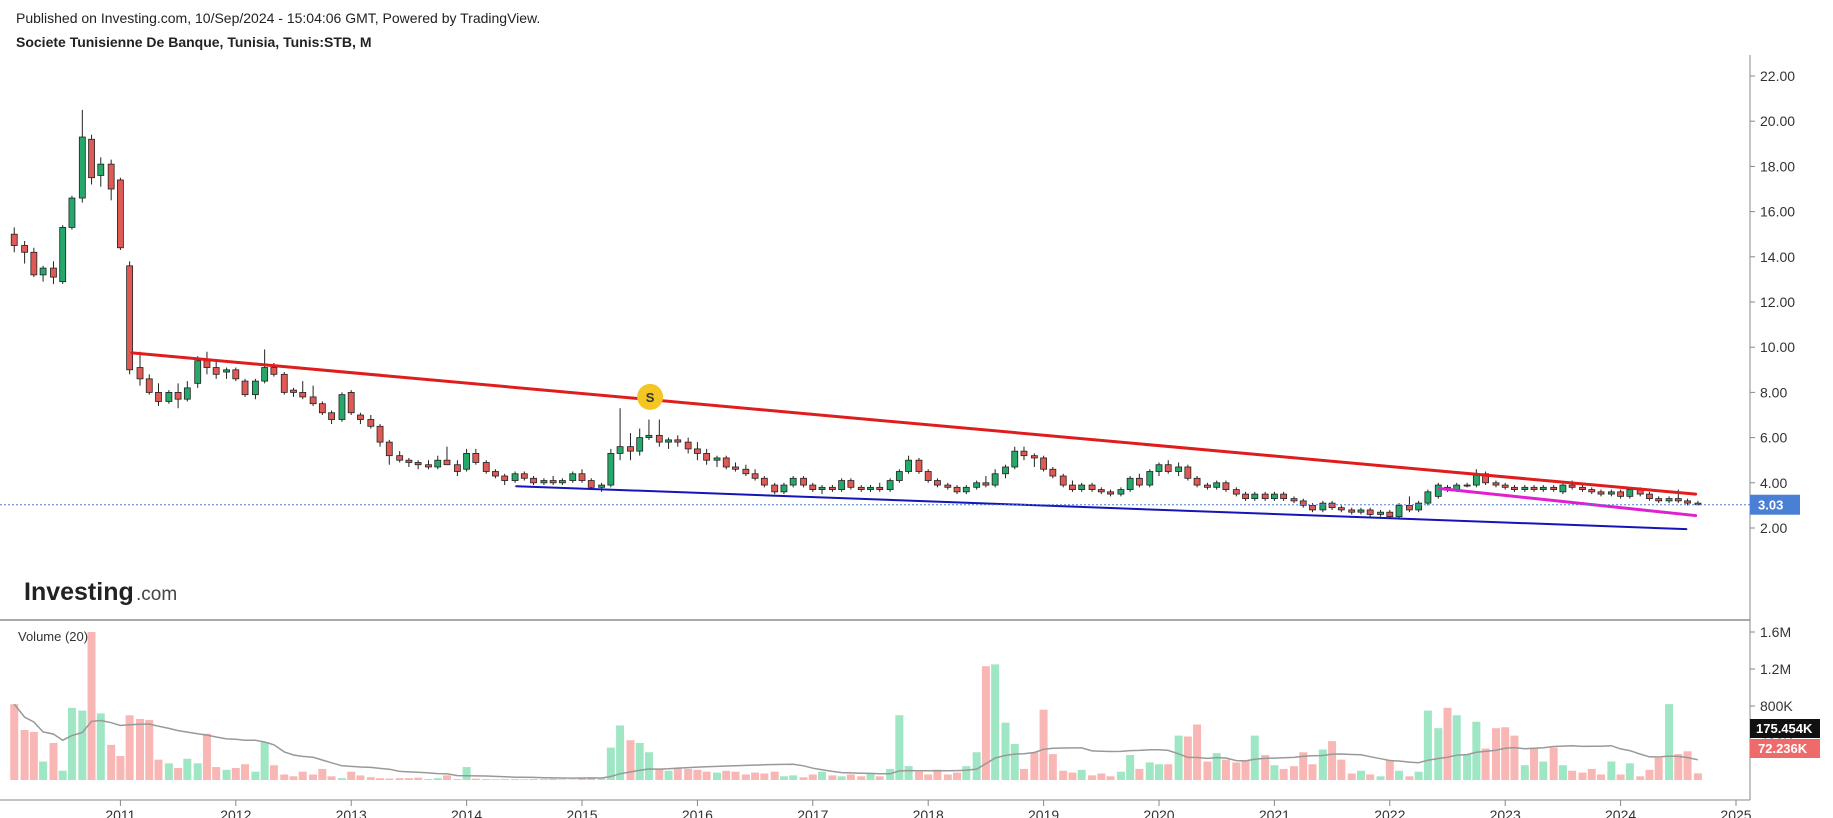 This screenshot has width=1833, height=818. I want to click on x-tick-label: 2019, so click(1043, 812).